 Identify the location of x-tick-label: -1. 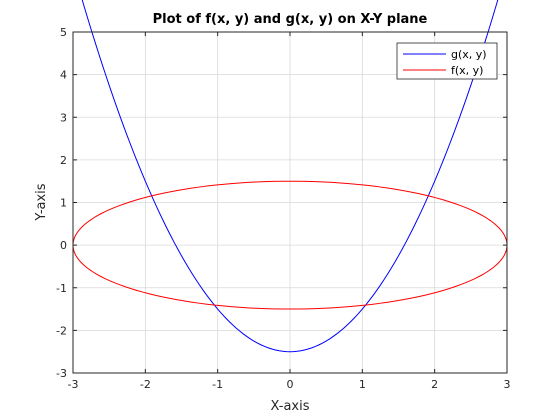
(217, 384).